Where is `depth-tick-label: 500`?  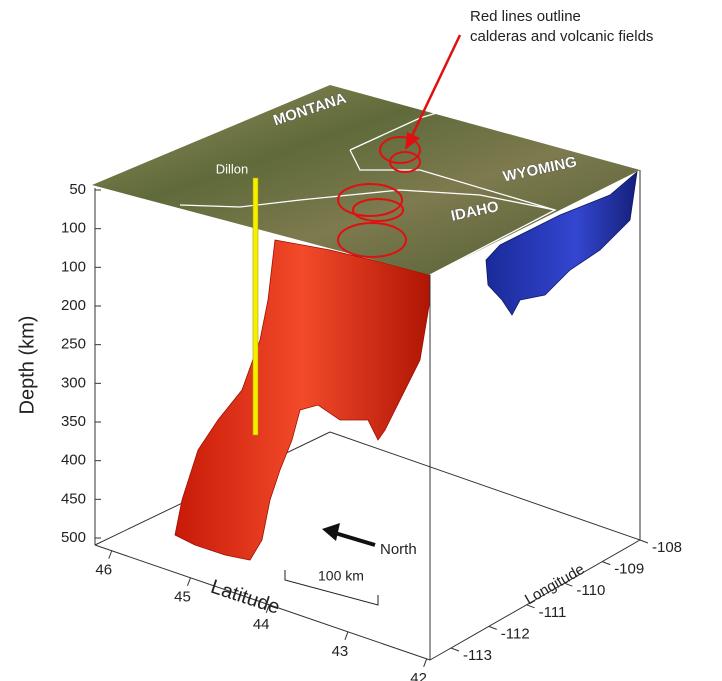
depth-tick-label: 500 is located at coordinates (73, 537).